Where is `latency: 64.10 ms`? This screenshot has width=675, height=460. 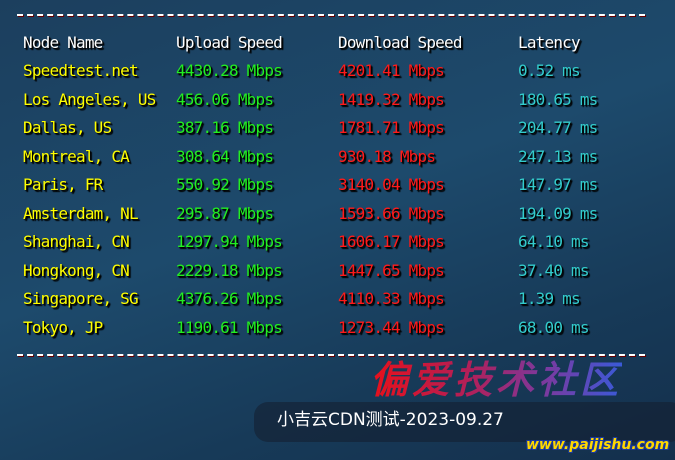 latency: 64.10 ms is located at coordinates (553, 241).